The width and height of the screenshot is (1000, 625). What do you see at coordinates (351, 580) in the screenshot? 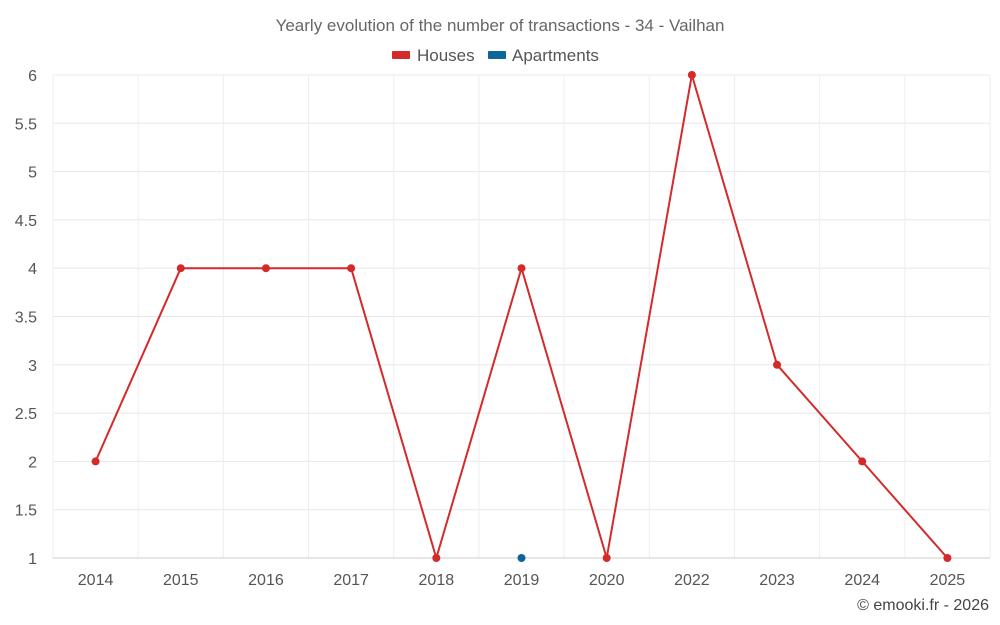
I see `x-tick-label: 2017` at bounding box center [351, 580].